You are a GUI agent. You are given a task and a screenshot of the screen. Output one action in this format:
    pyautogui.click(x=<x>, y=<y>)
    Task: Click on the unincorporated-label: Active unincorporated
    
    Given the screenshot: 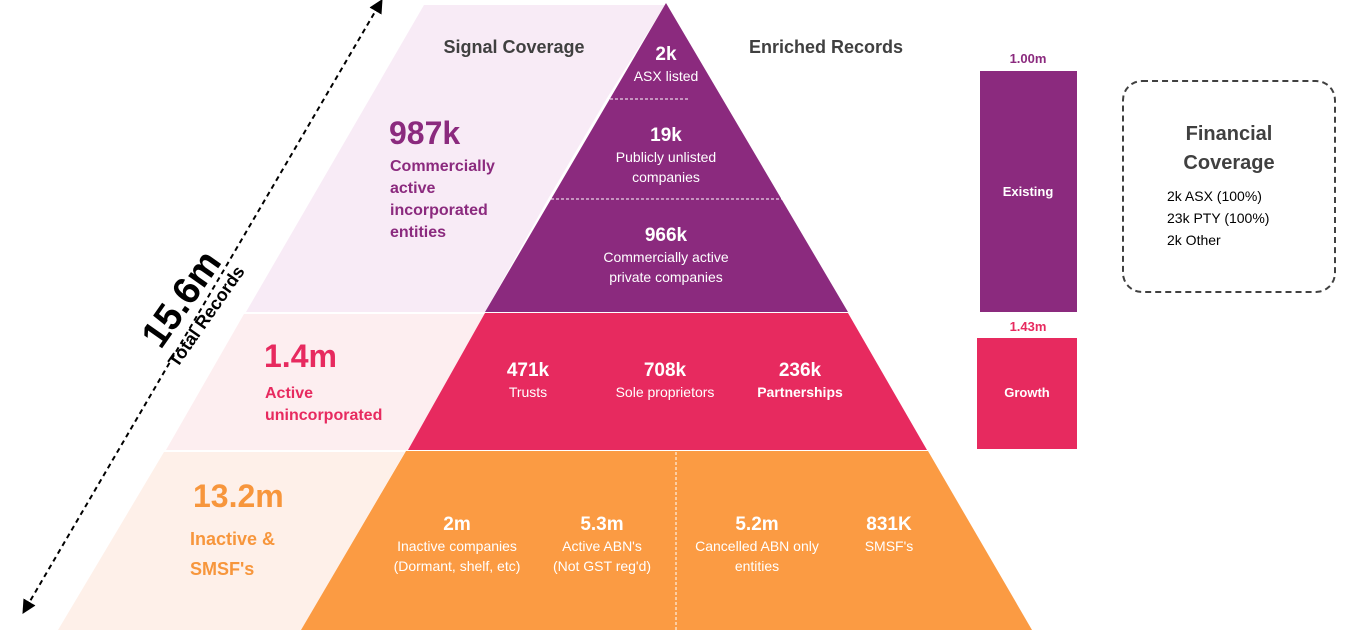 What is the action you would take?
    pyautogui.click(x=324, y=404)
    